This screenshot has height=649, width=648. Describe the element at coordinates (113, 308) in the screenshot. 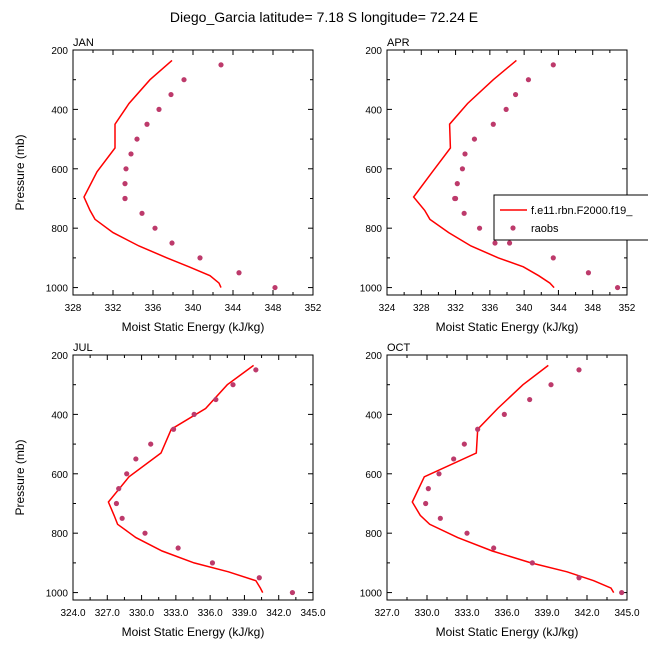

I see `x-tick-label: 332` at that location.